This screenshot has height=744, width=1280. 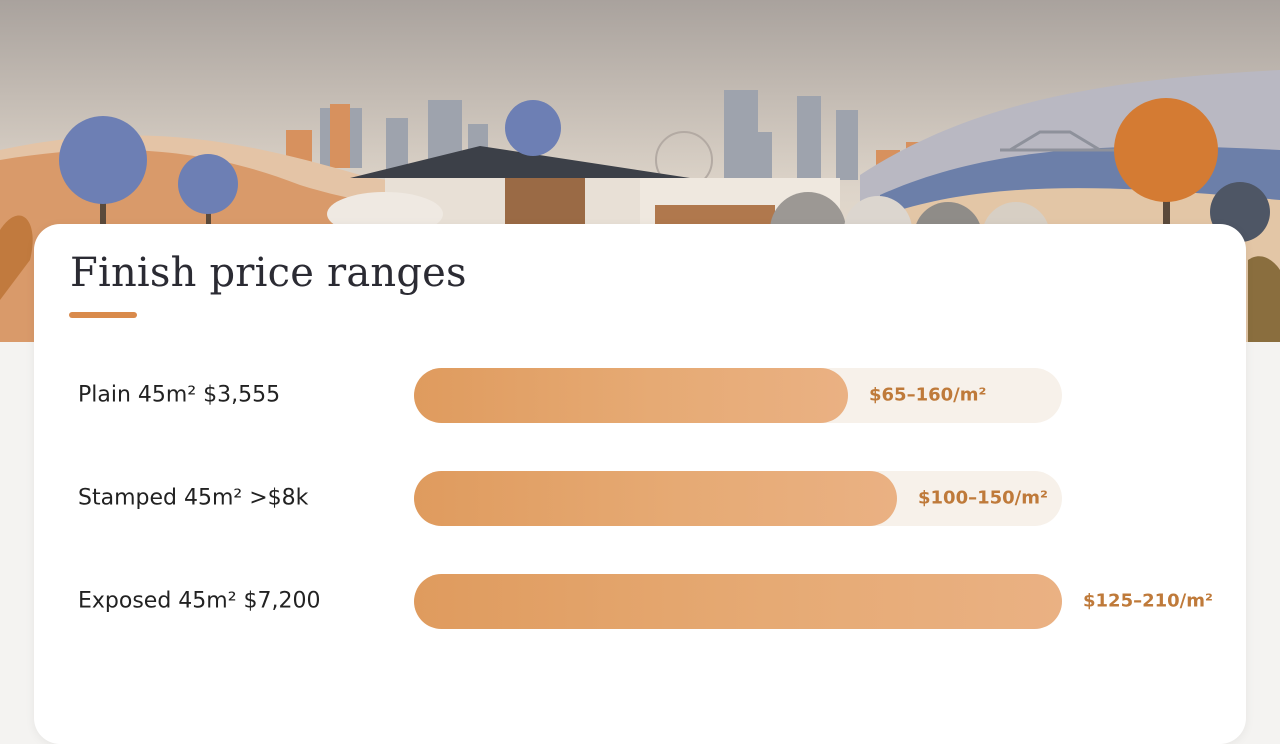 What do you see at coordinates (103, 315) in the screenshot?
I see `title-underline` at bounding box center [103, 315].